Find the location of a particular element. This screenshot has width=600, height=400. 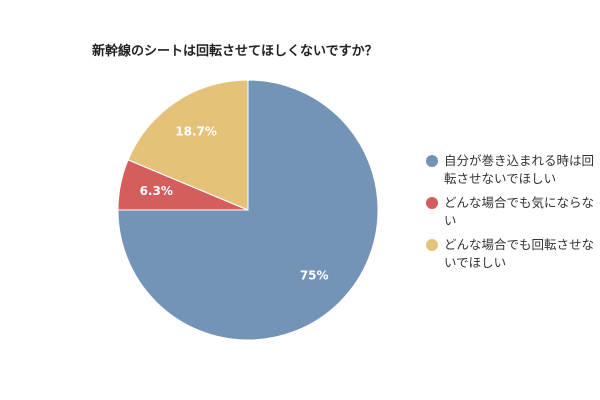

value-label: 18.7% is located at coordinates (196, 132).